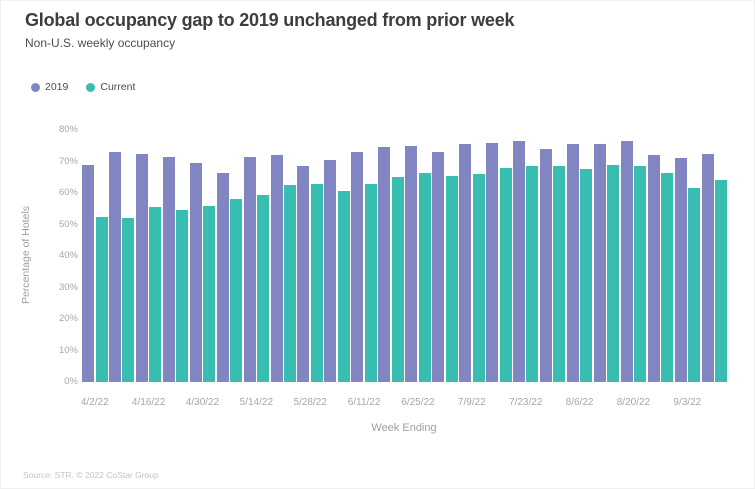 This screenshot has width=755, height=489. Describe the element at coordinates (100, 43) in the screenshot. I see `chart-subtitle: Non-U.S. weekly occupancy` at that location.